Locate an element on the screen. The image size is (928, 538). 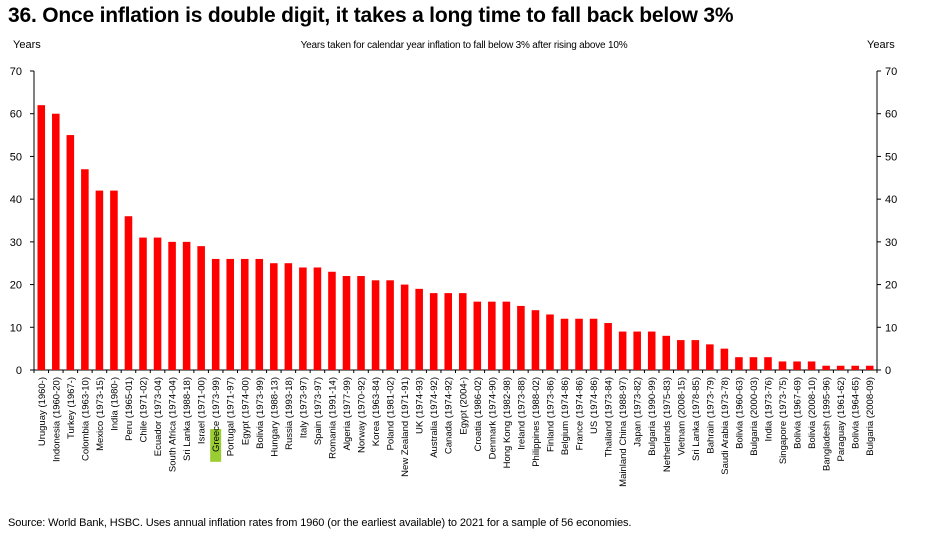
category-label: Netherlands (1975-83) is located at coordinates (667, 424).